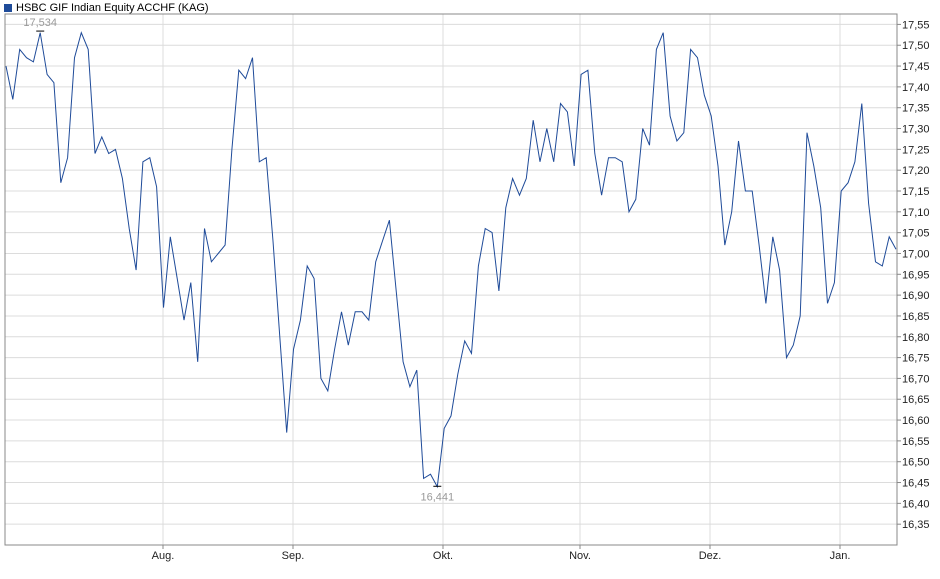  What do you see at coordinates (8, 8) in the screenshot?
I see `legend-swatch` at bounding box center [8, 8].